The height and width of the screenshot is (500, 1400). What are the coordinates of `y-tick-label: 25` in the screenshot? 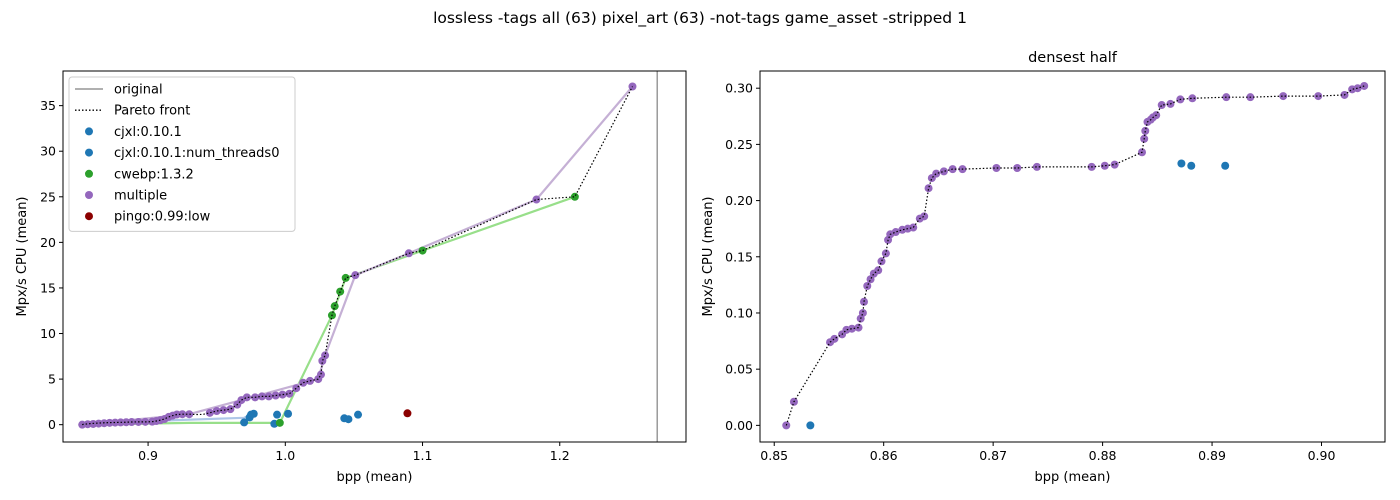 It's located at (48, 196).